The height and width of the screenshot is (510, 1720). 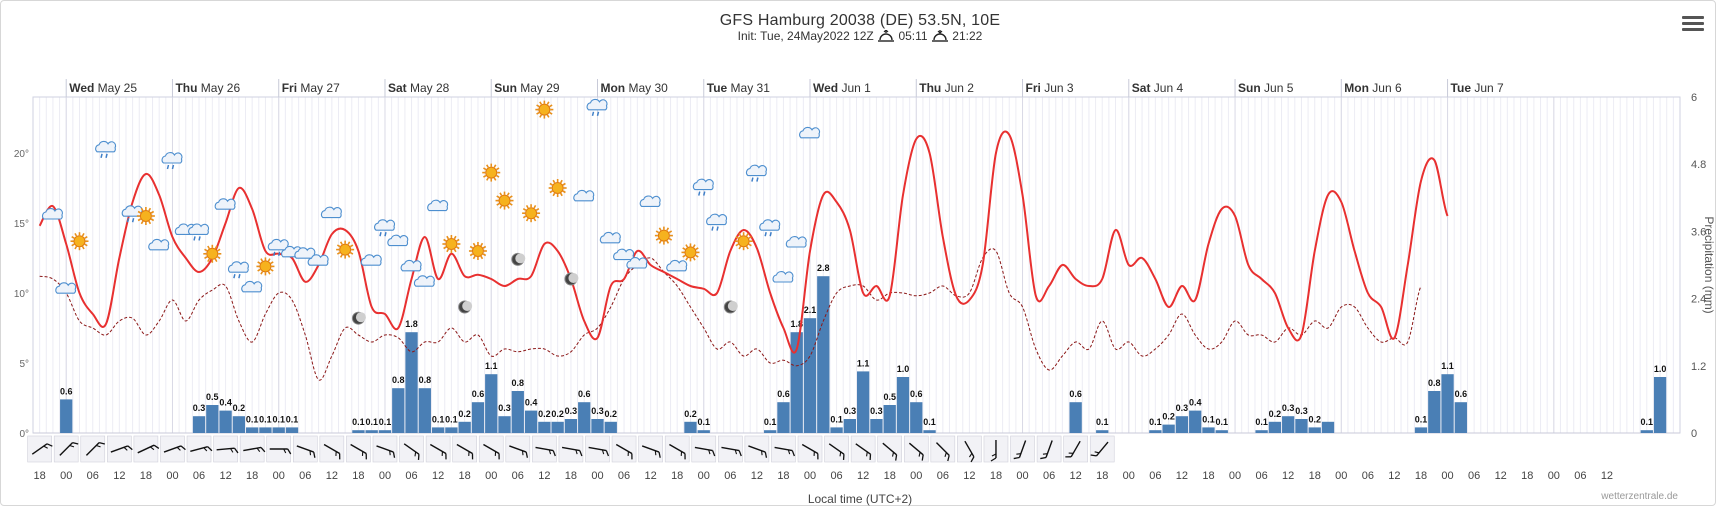 I want to click on day-label: Fri May 27, so click(x=311, y=88).